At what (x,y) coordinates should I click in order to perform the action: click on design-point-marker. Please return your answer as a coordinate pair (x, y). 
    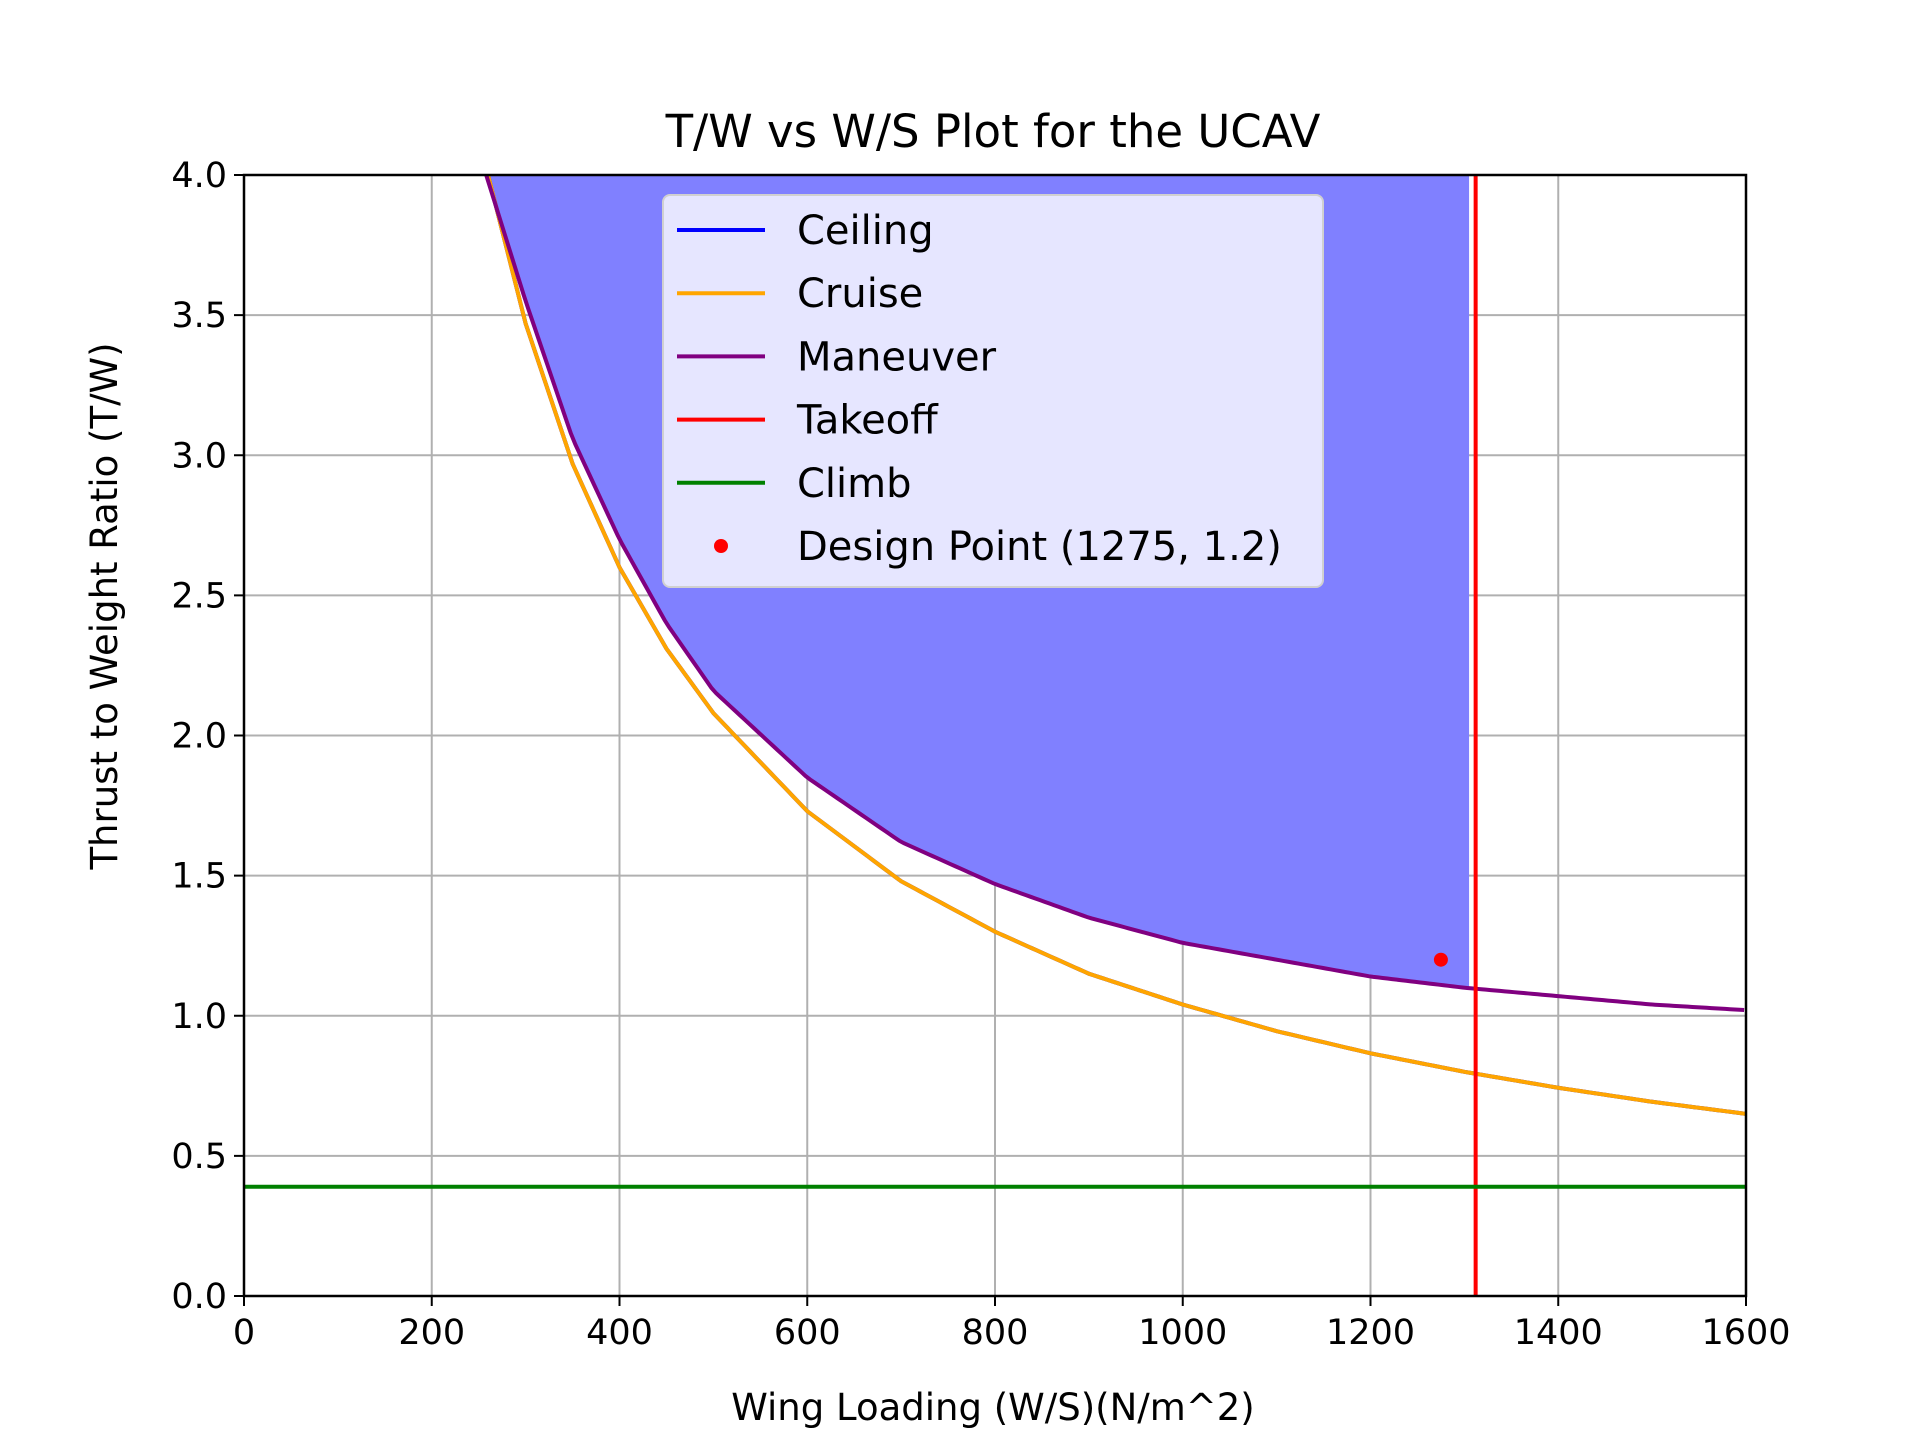
    Looking at the image, I should click on (1440, 959).